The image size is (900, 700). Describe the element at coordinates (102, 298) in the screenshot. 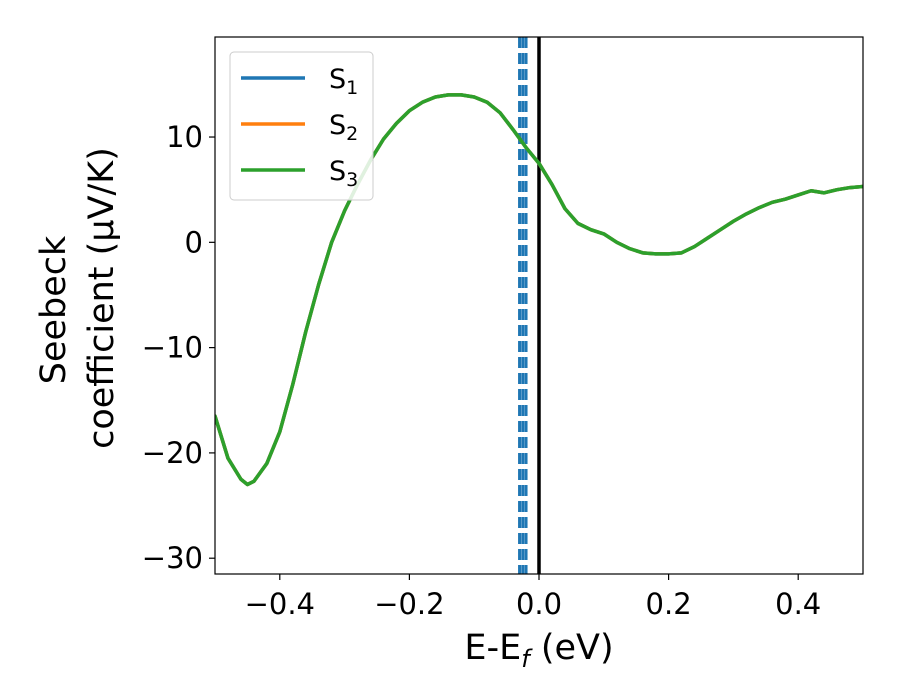

I see `y-axis-label-line2: coefficient (μV/K)` at that location.